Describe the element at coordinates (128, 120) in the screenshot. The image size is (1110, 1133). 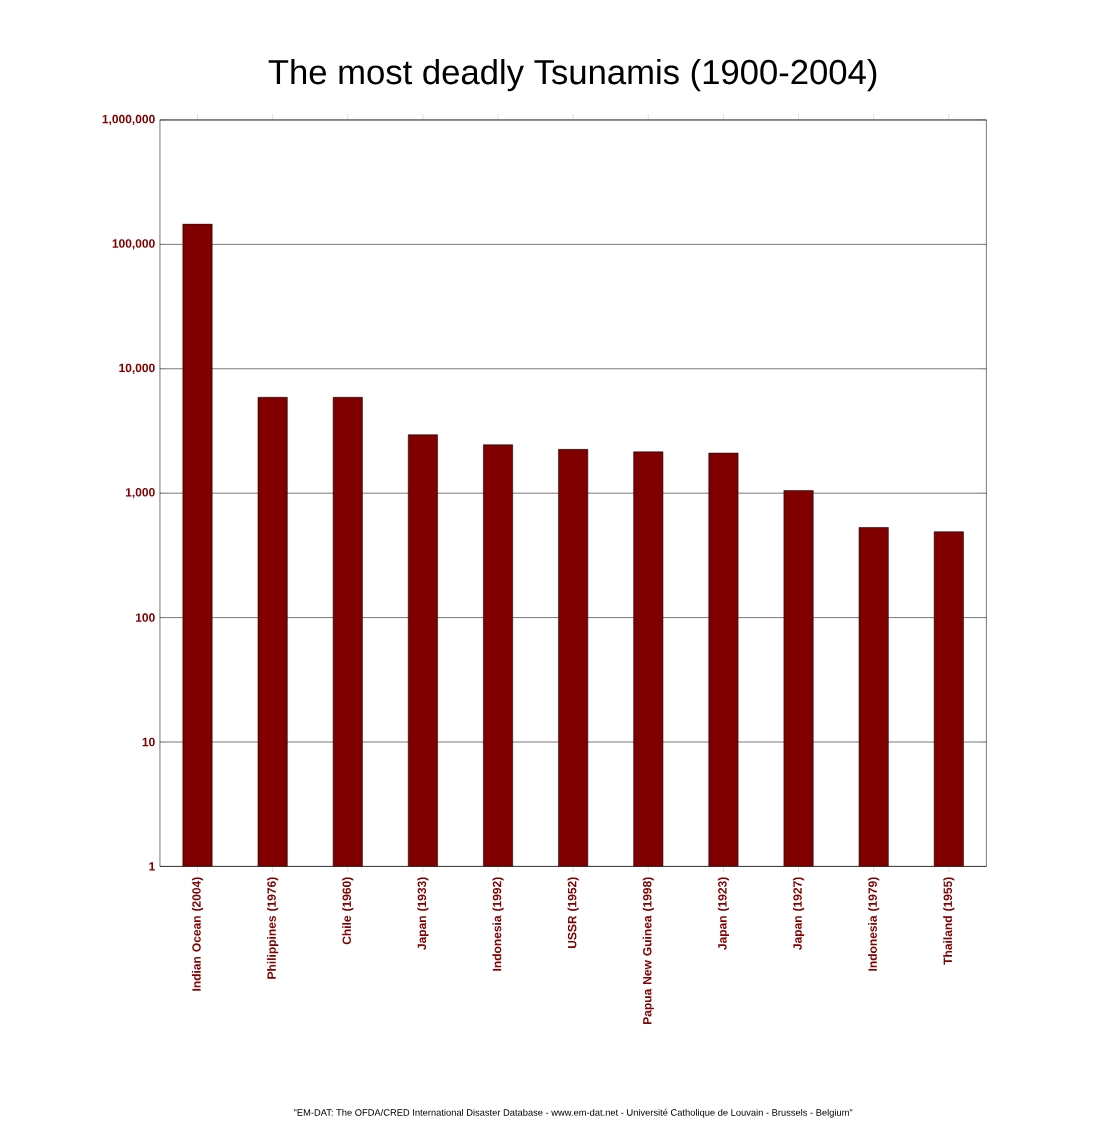
I see `y-tick-label: 1,000,000` at that location.